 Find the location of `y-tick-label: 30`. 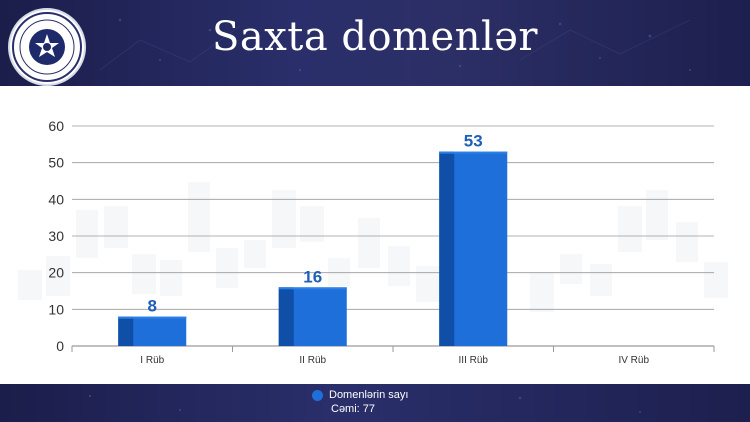

y-tick-label: 30 is located at coordinates (56, 236).